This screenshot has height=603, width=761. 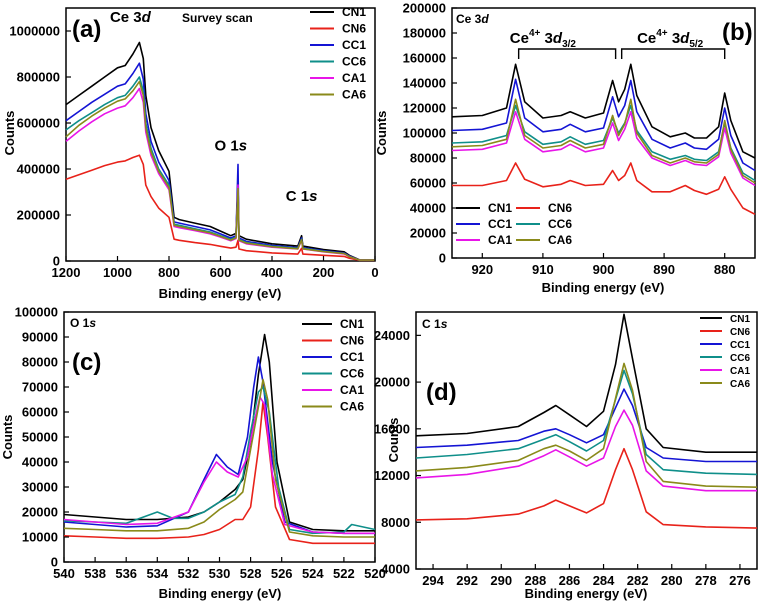 I want to click on x-tick-label: 536, so click(x=126, y=573).